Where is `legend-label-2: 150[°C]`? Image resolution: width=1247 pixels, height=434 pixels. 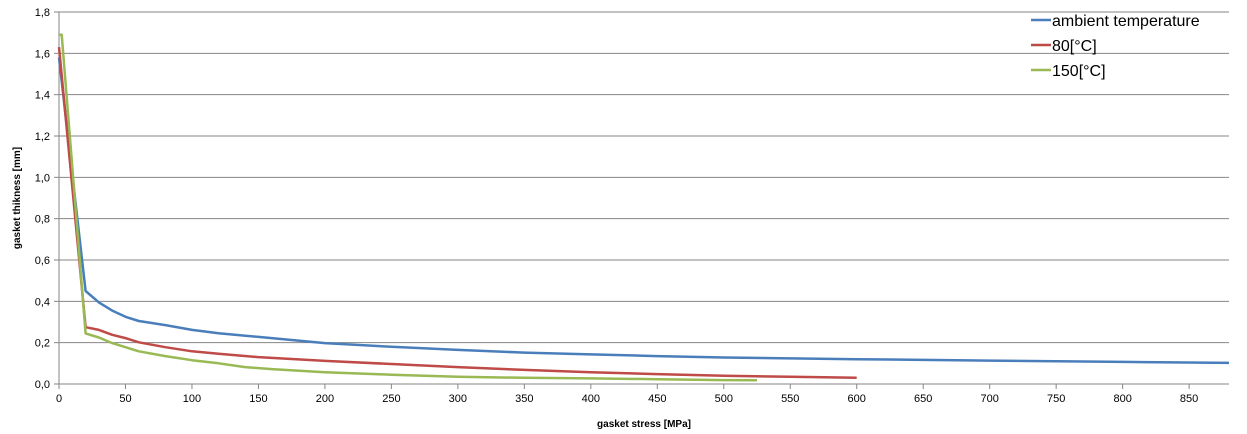 legend-label-2: 150[°C] is located at coordinates (1079, 71).